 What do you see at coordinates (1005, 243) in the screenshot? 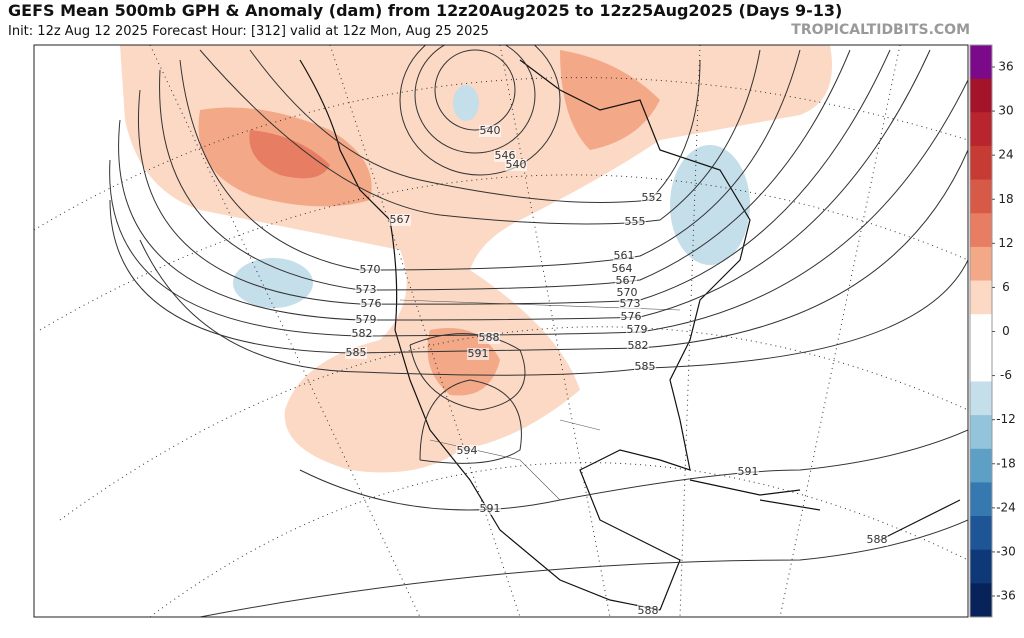
I see `colorbar-tick-label: 12` at bounding box center [1005, 243].